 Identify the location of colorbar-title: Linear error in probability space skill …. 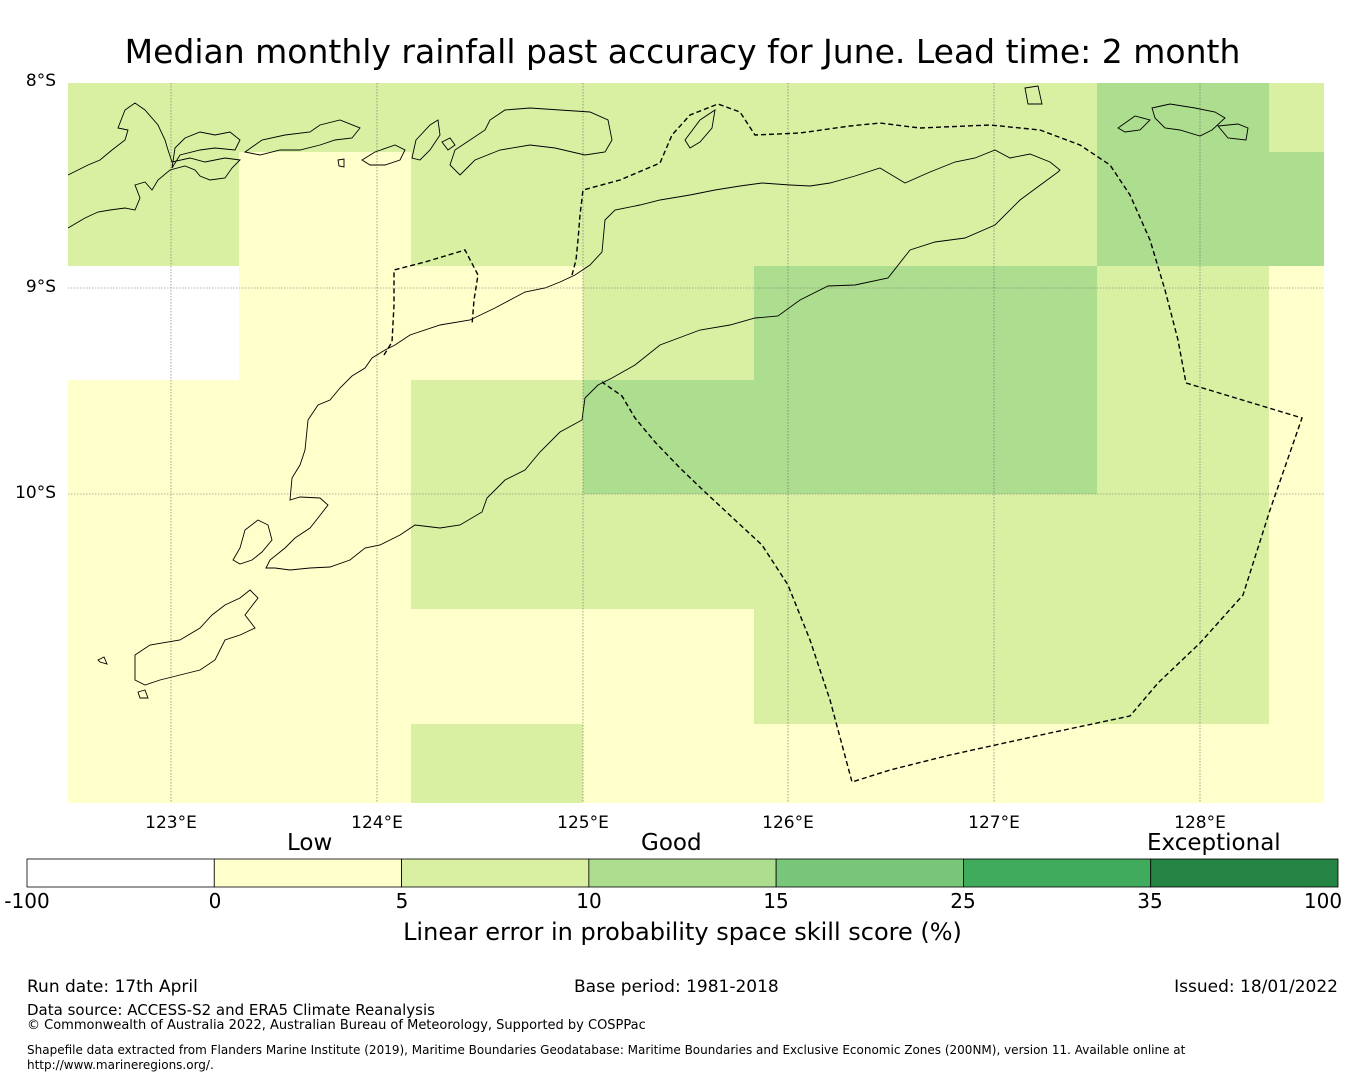
(682, 932).